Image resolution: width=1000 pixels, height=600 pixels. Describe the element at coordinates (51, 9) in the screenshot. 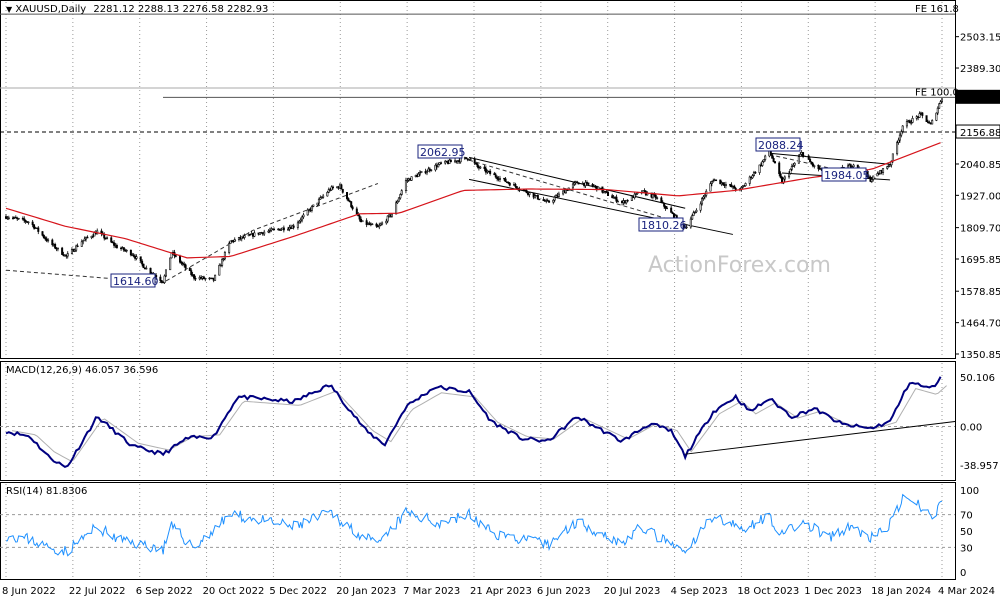

I see `symbol-timeframe: XAUUSD,Daily` at that location.